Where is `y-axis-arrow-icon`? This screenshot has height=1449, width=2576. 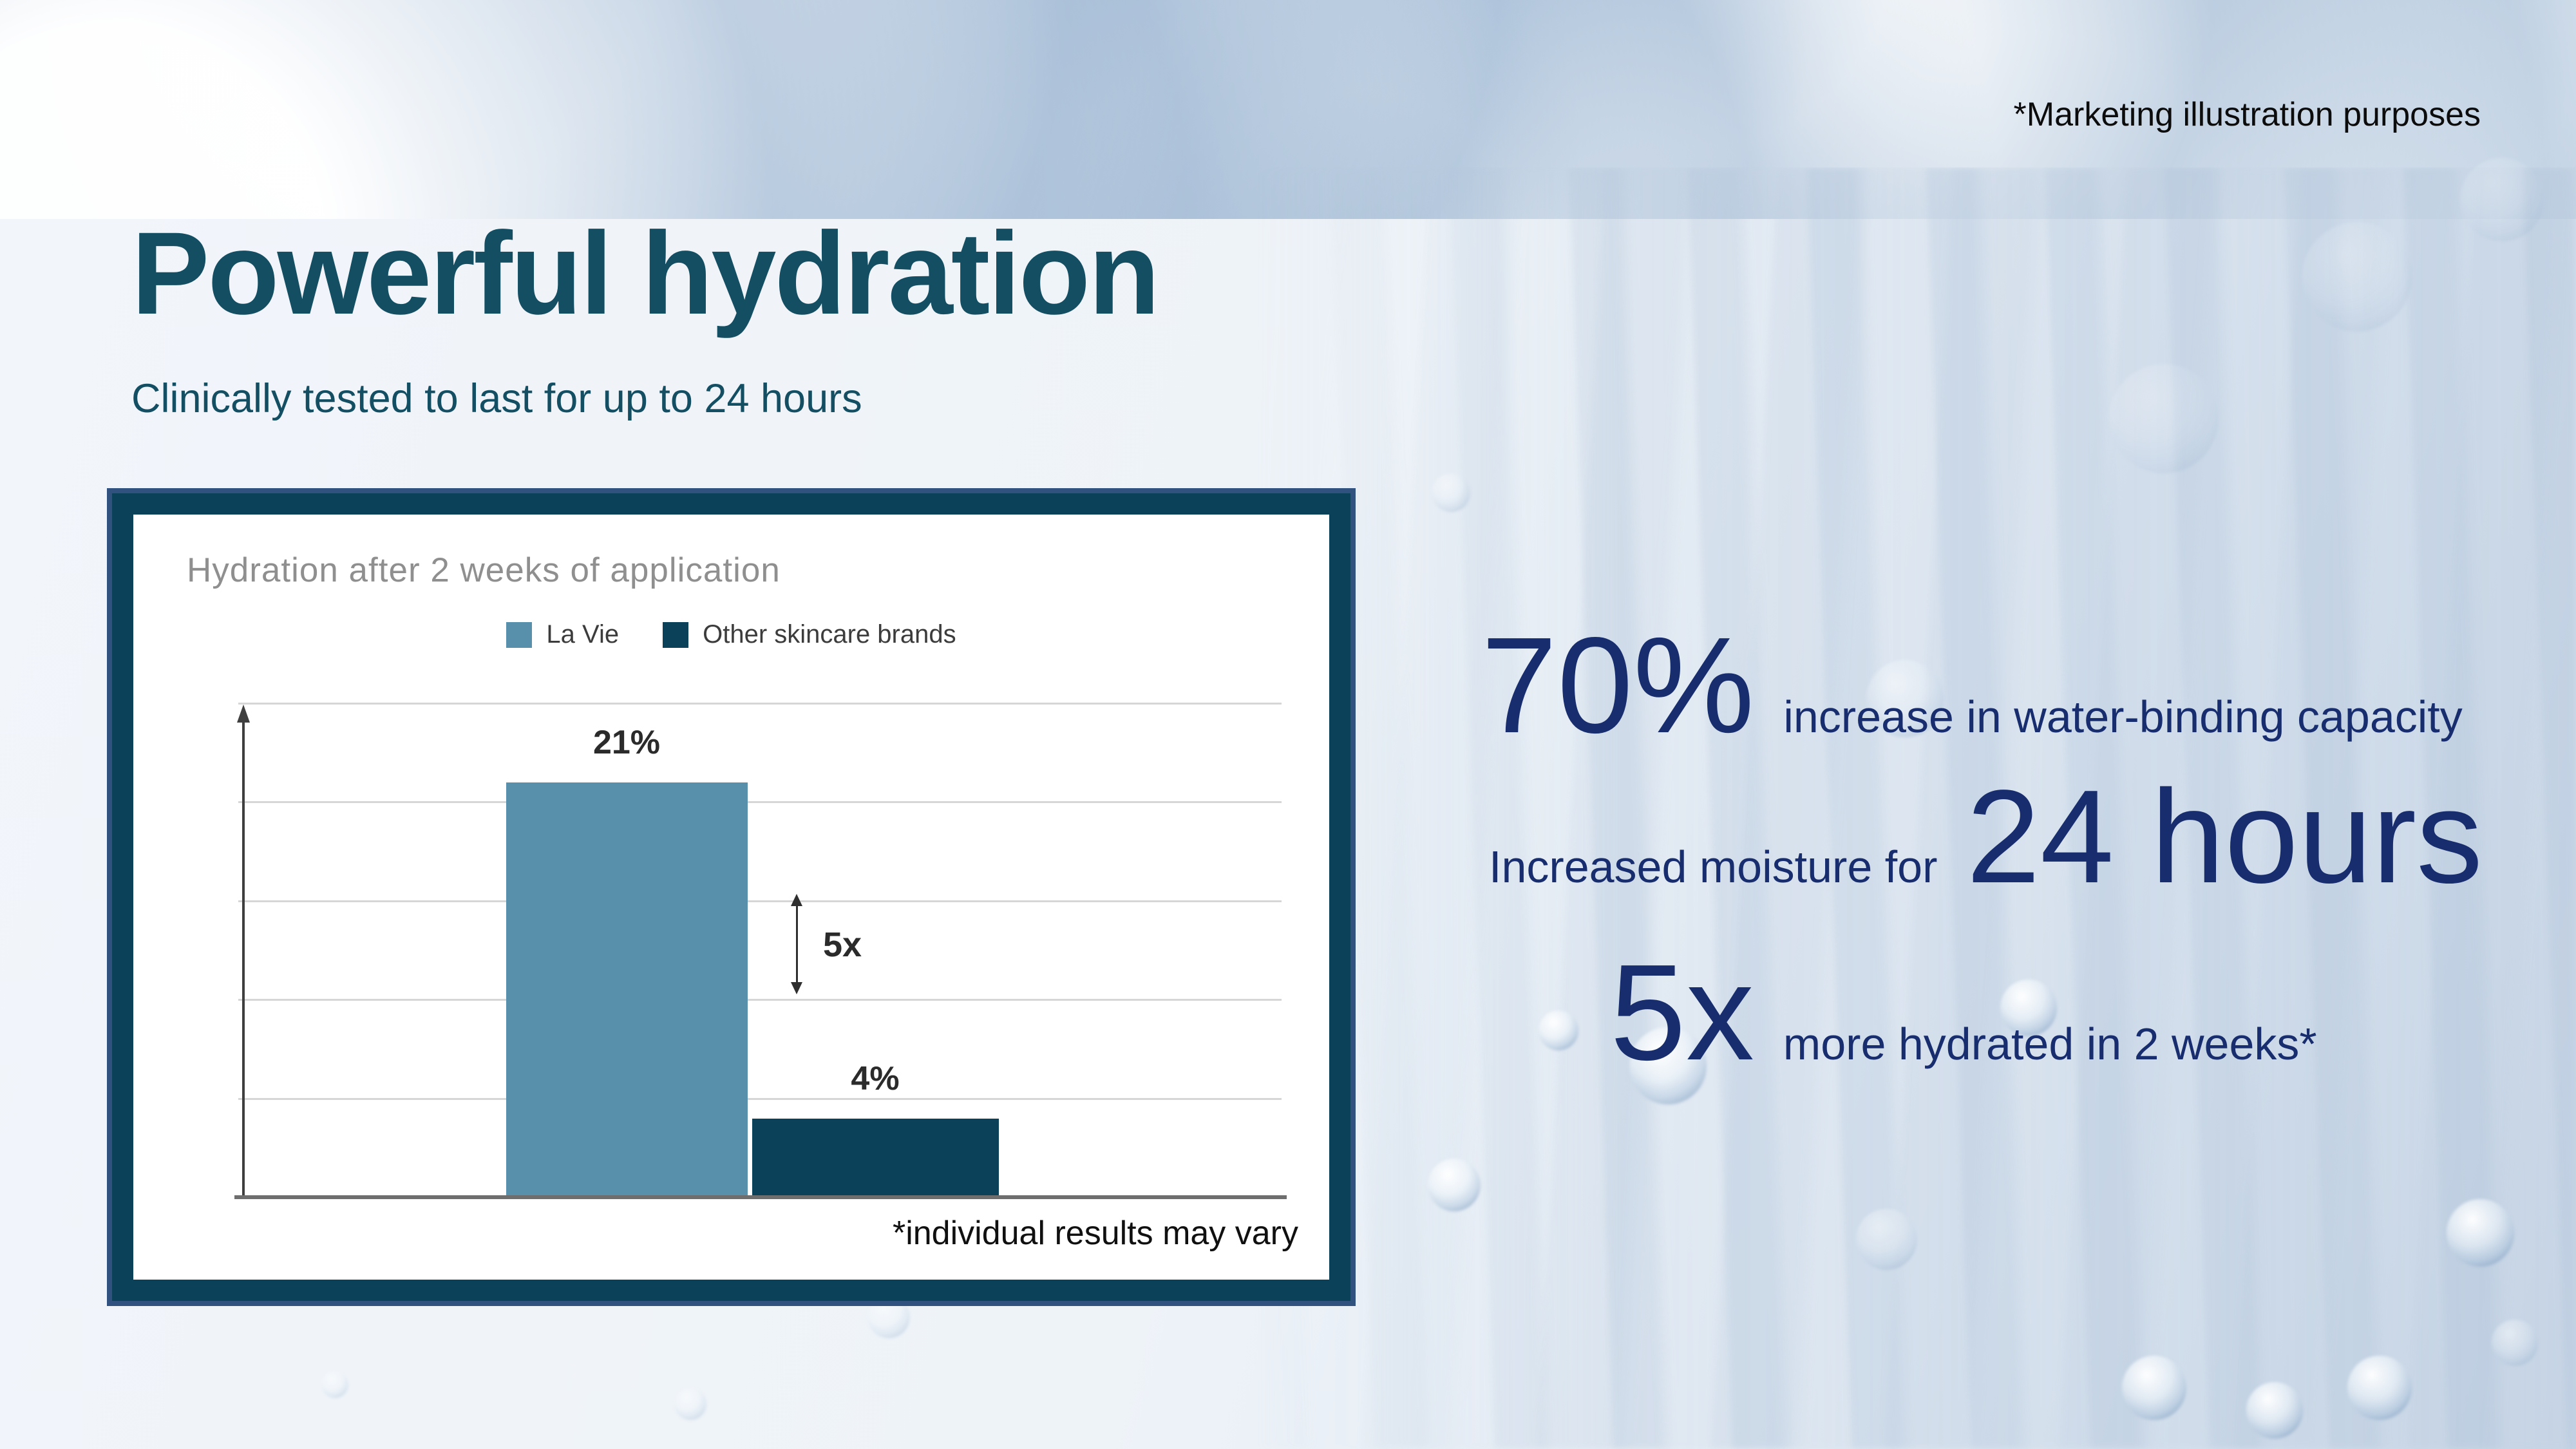 y-axis-arrow-icon is located at coordinates (243, 714).